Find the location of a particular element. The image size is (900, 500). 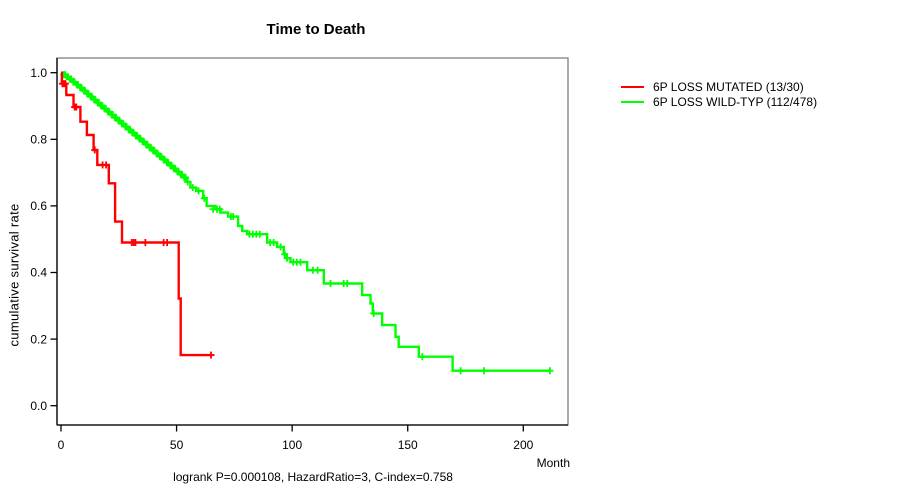

y-tick-label: 1.0 is located at coordinates (38, 73).